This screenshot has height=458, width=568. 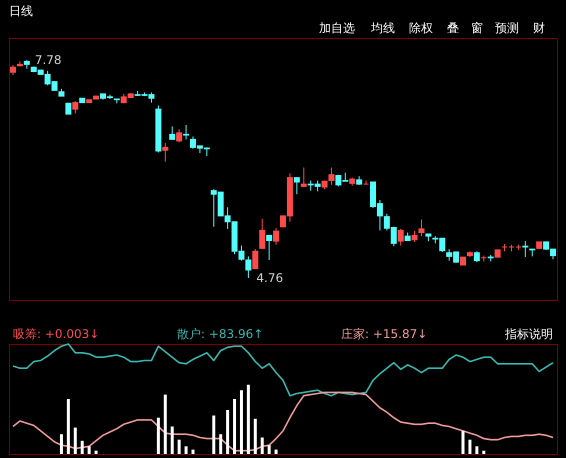 I want to click on text: 预测, so click(x=507, y=28).